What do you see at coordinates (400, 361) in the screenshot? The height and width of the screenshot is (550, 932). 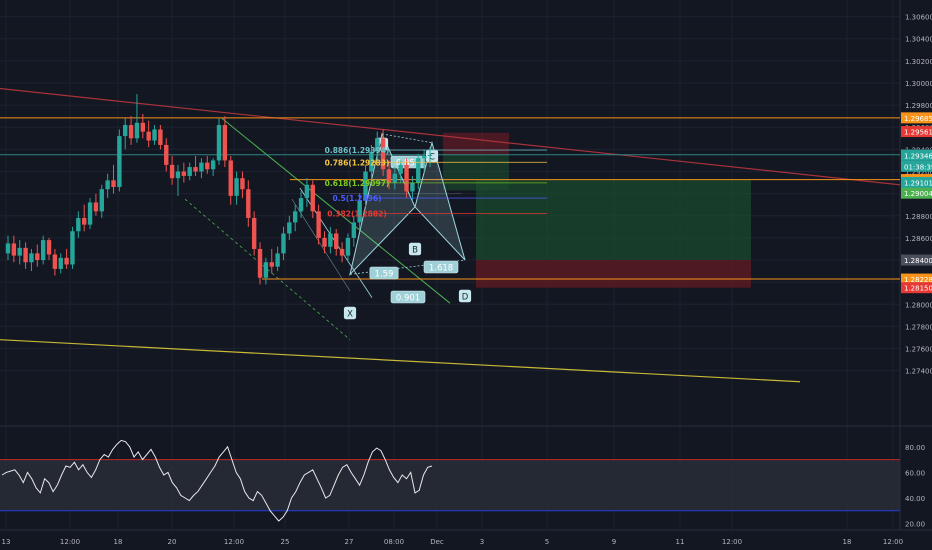 I see `yellow-trendline` at bounding box center [400, 361].